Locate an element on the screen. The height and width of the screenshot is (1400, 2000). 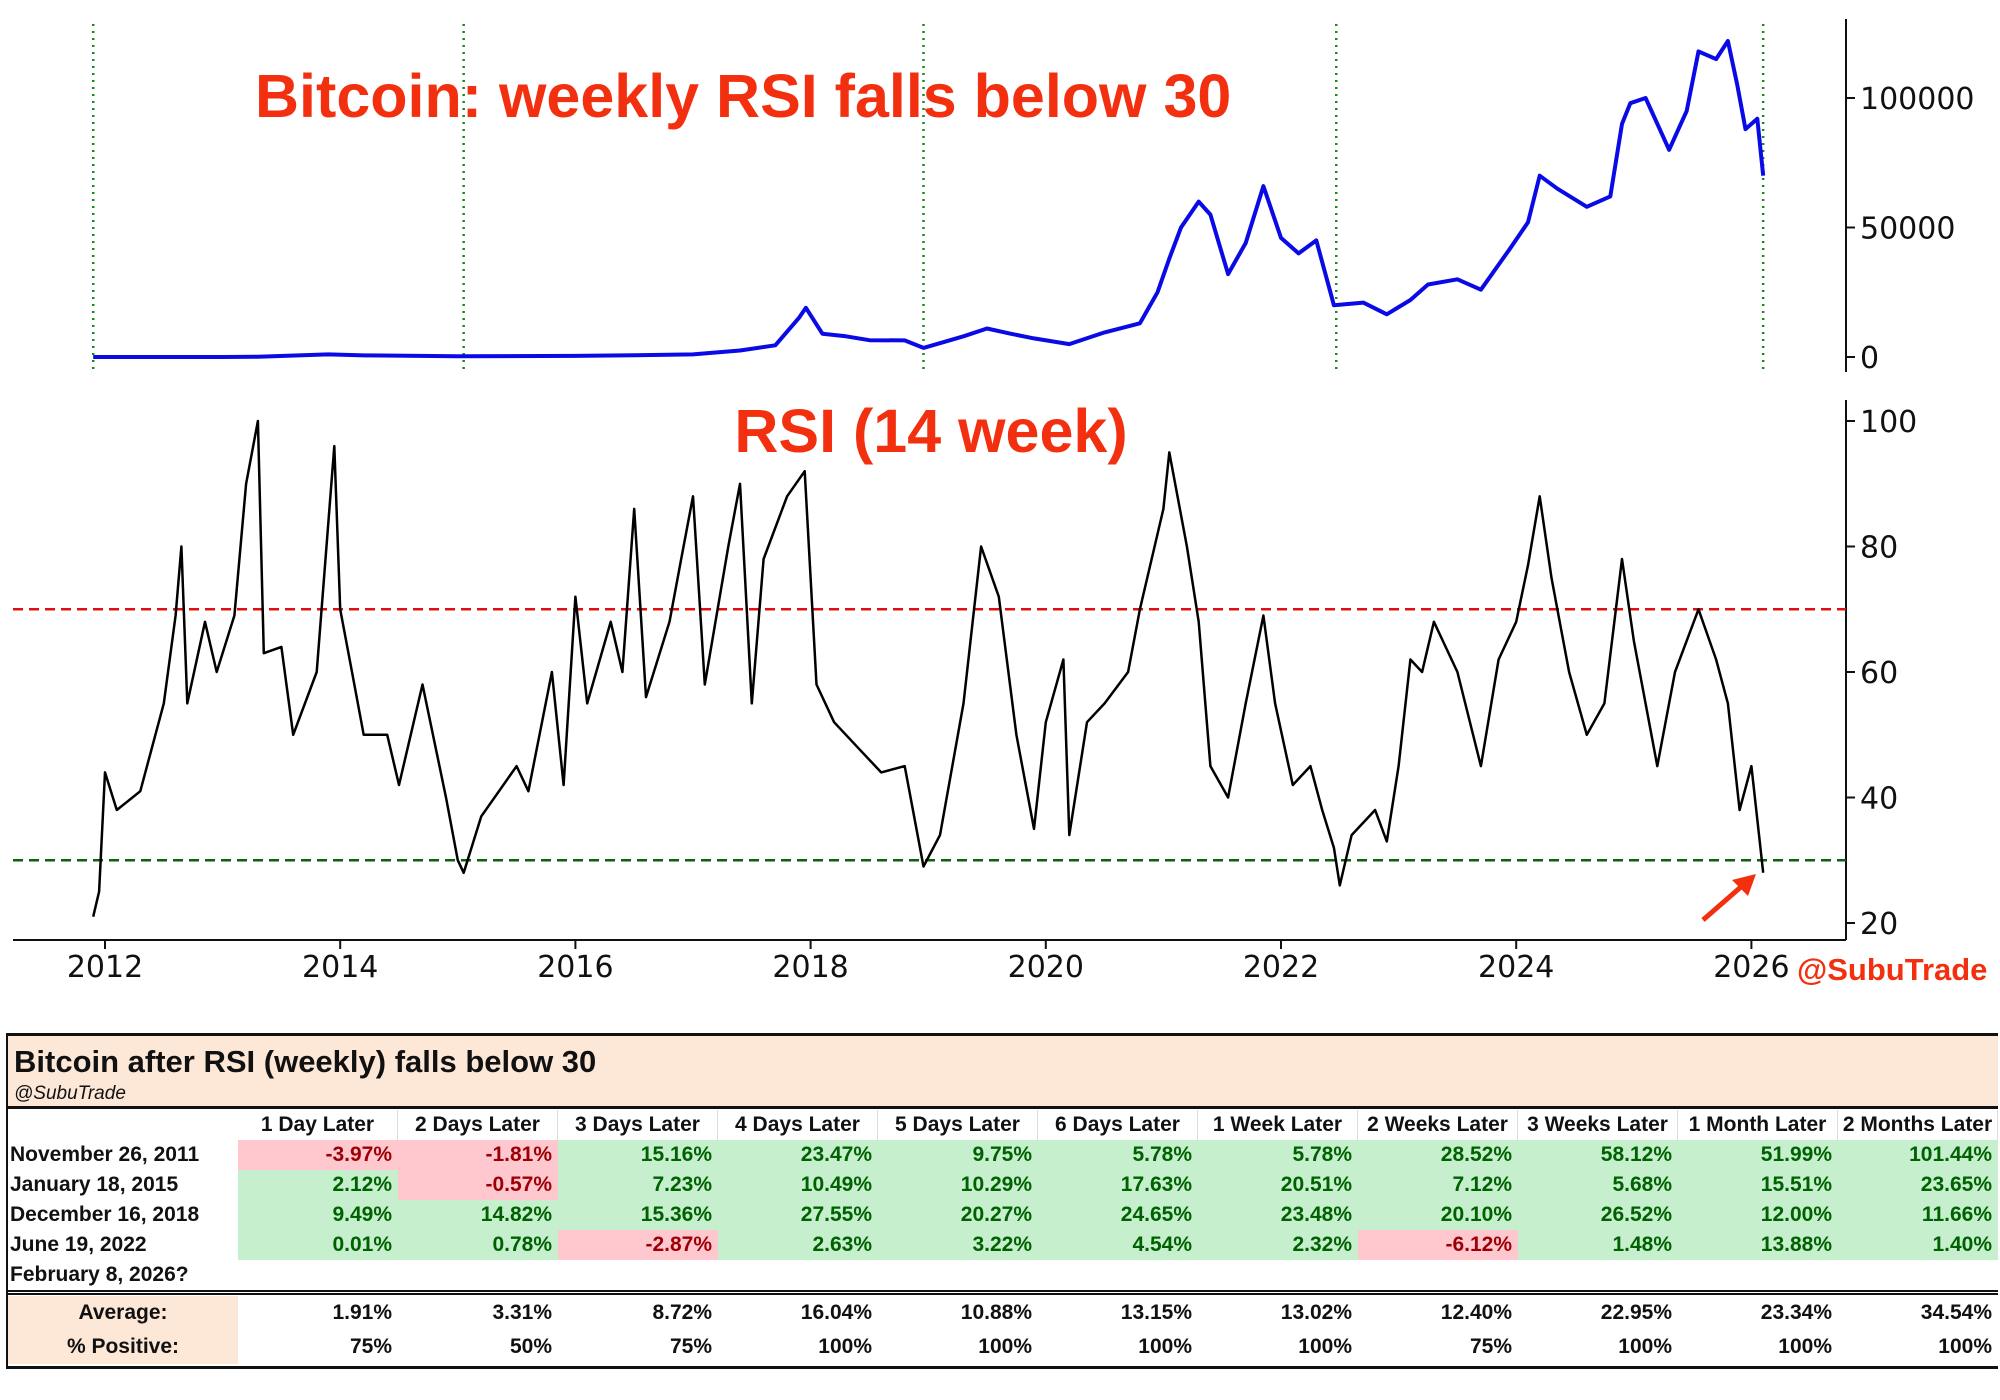
column-header: 6 Days Later is located at coordinates (1118, 1125).